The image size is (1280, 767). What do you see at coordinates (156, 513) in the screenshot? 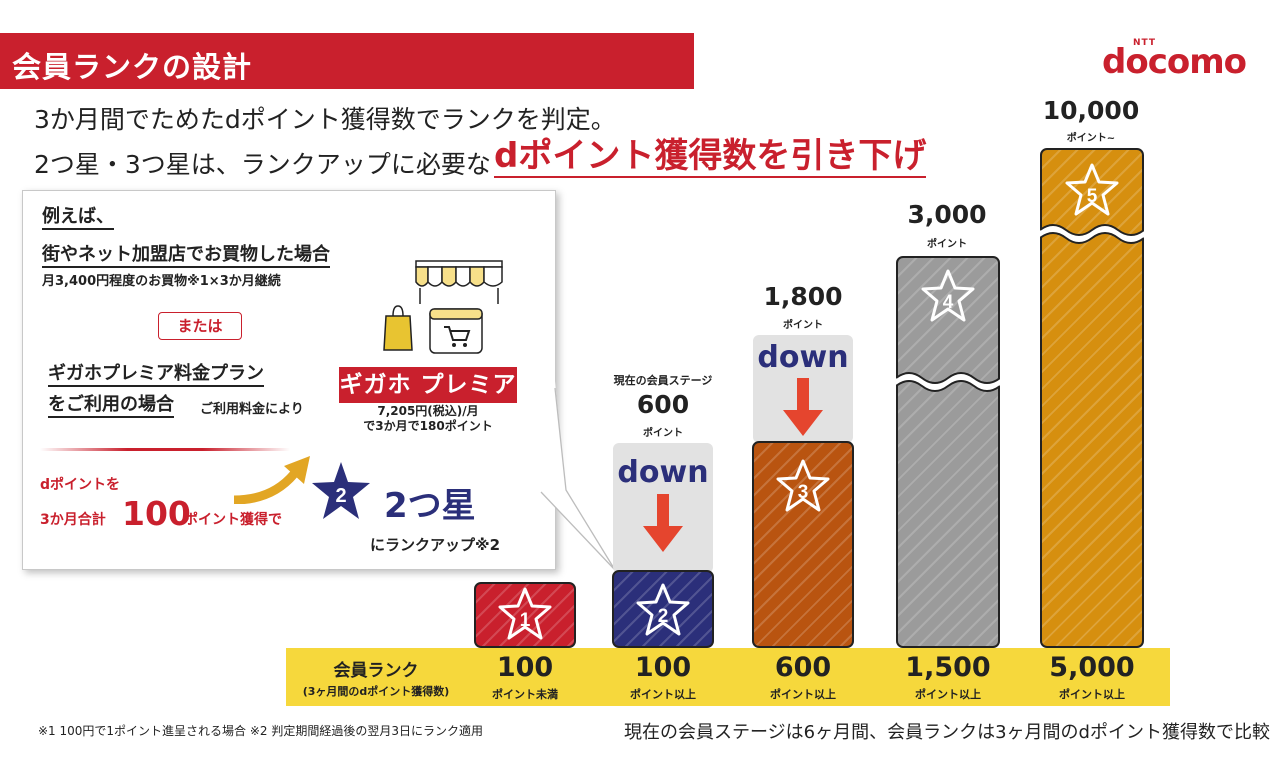
I see `dpoint-amount: 100` at bounding box center [156, 513].